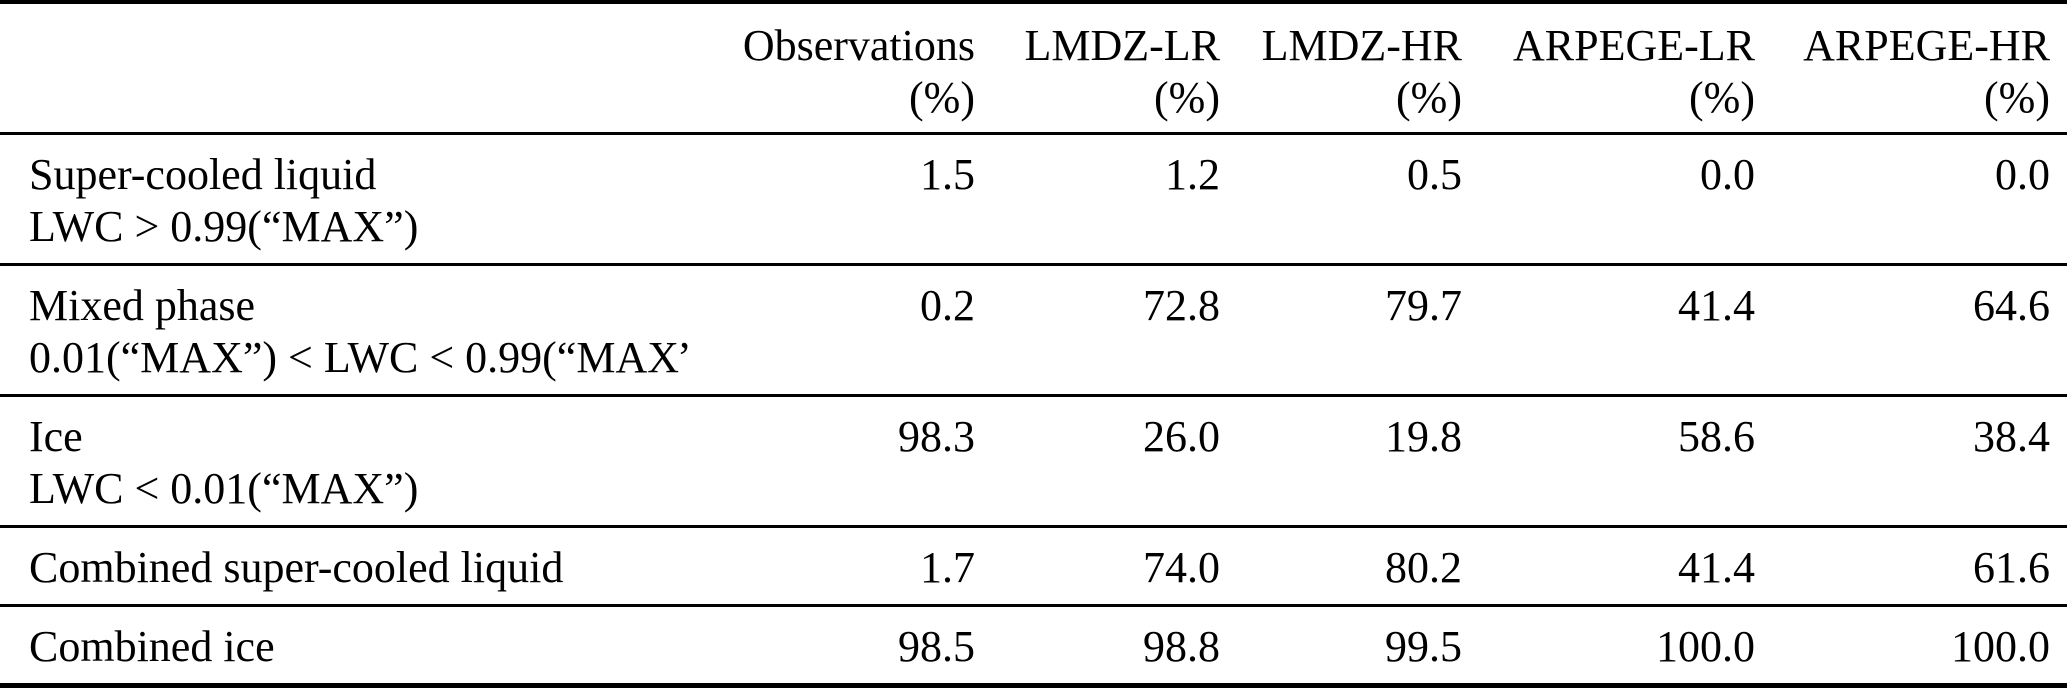 This screenshot has width=2067, height=689. I want to click on row-category: Mixed phase, so click(142, 305).